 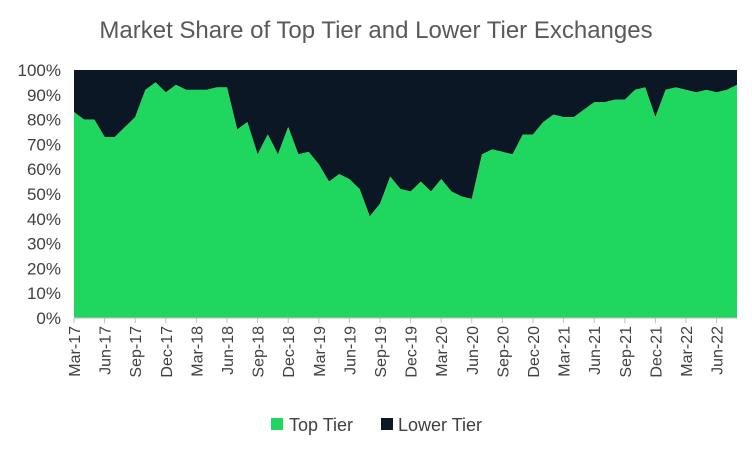 I want to click on x-tick-label: Dec-20, so click(x=534, y=352).